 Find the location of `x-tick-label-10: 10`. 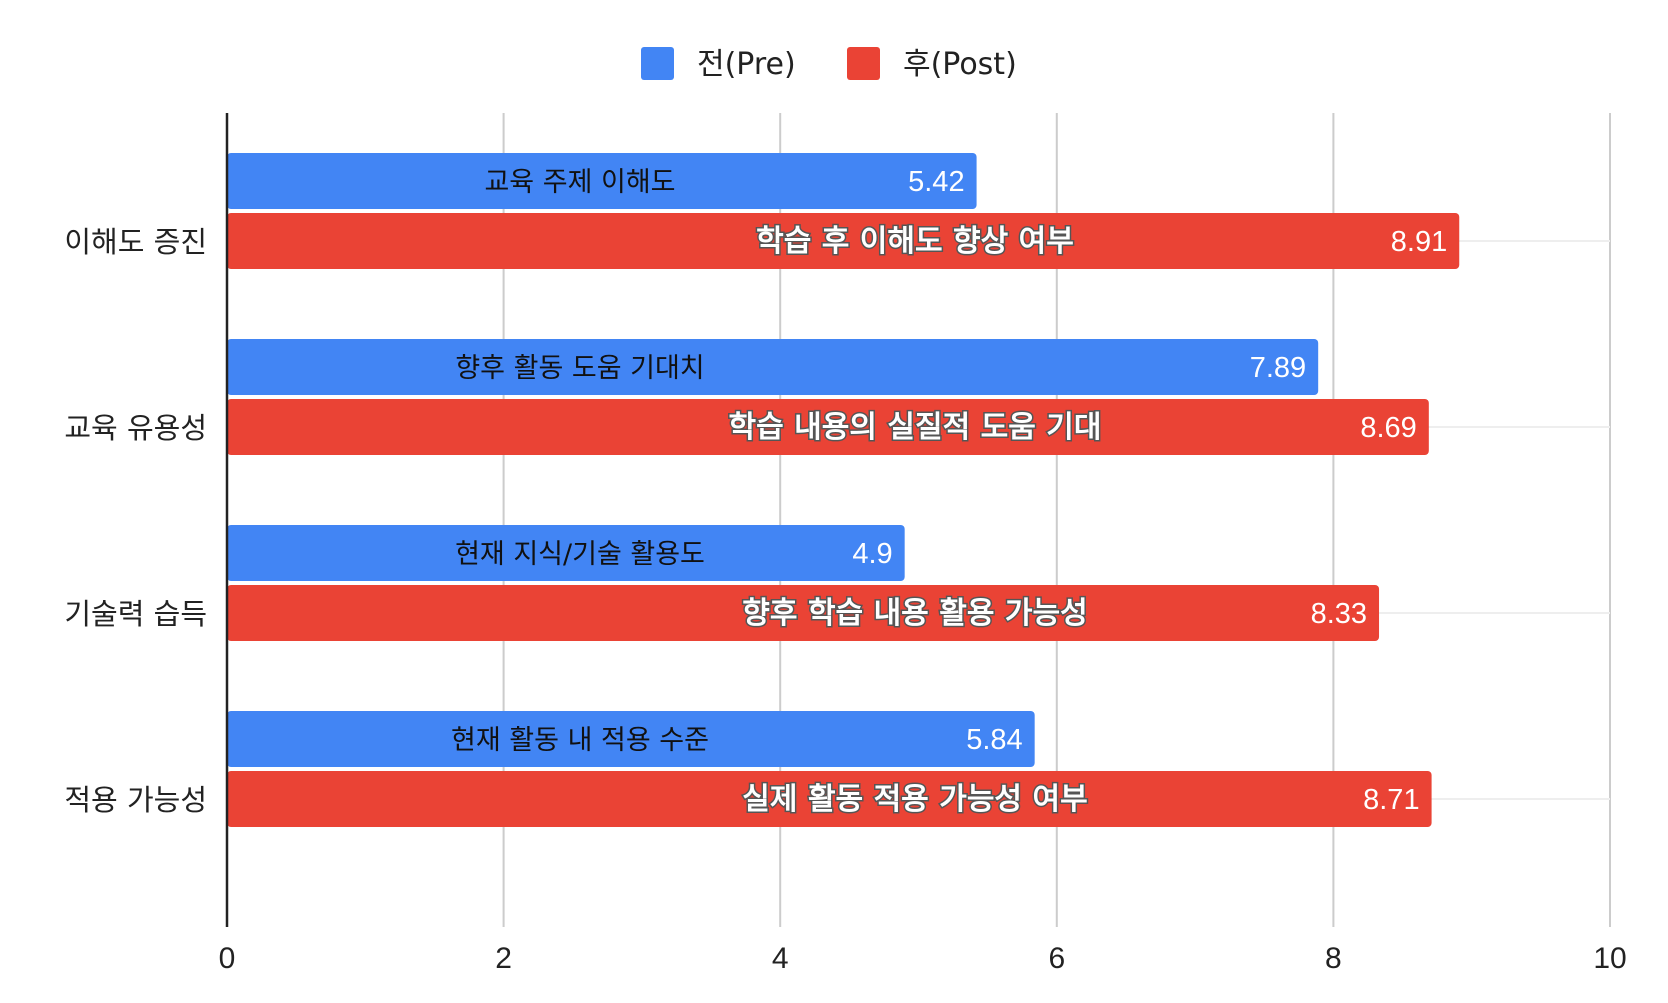

x-tick-label-10: 10 is located at coordinates (1609, 958).